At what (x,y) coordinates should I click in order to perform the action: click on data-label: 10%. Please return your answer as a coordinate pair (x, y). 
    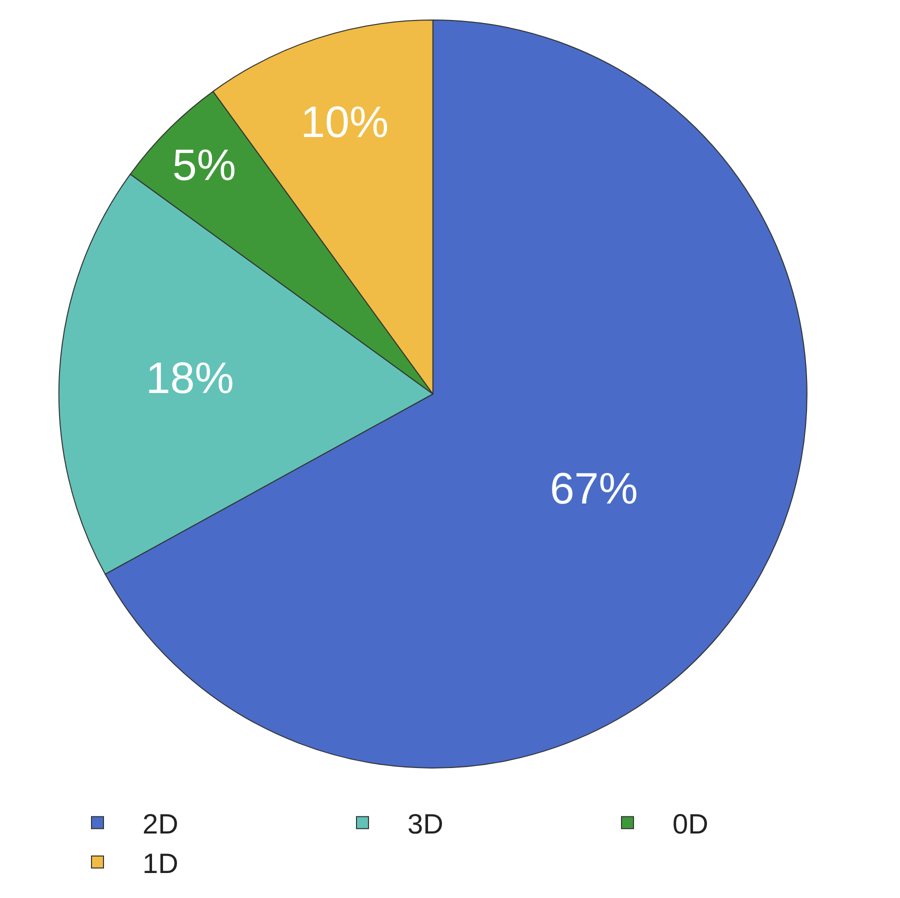
    Looking at the image, I should click on (344, 122).